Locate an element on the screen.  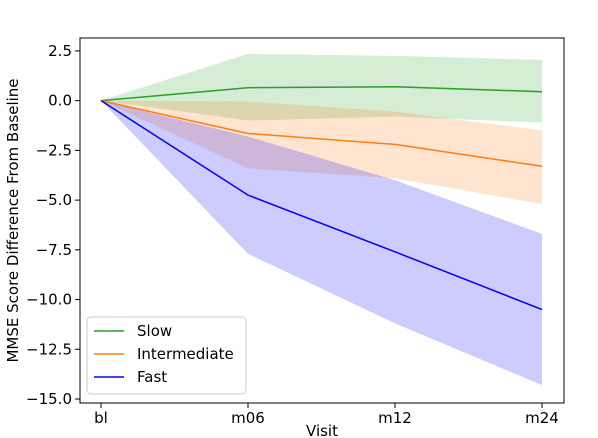
y-tick-label: −12.5 is located at coordinates (49, 349).